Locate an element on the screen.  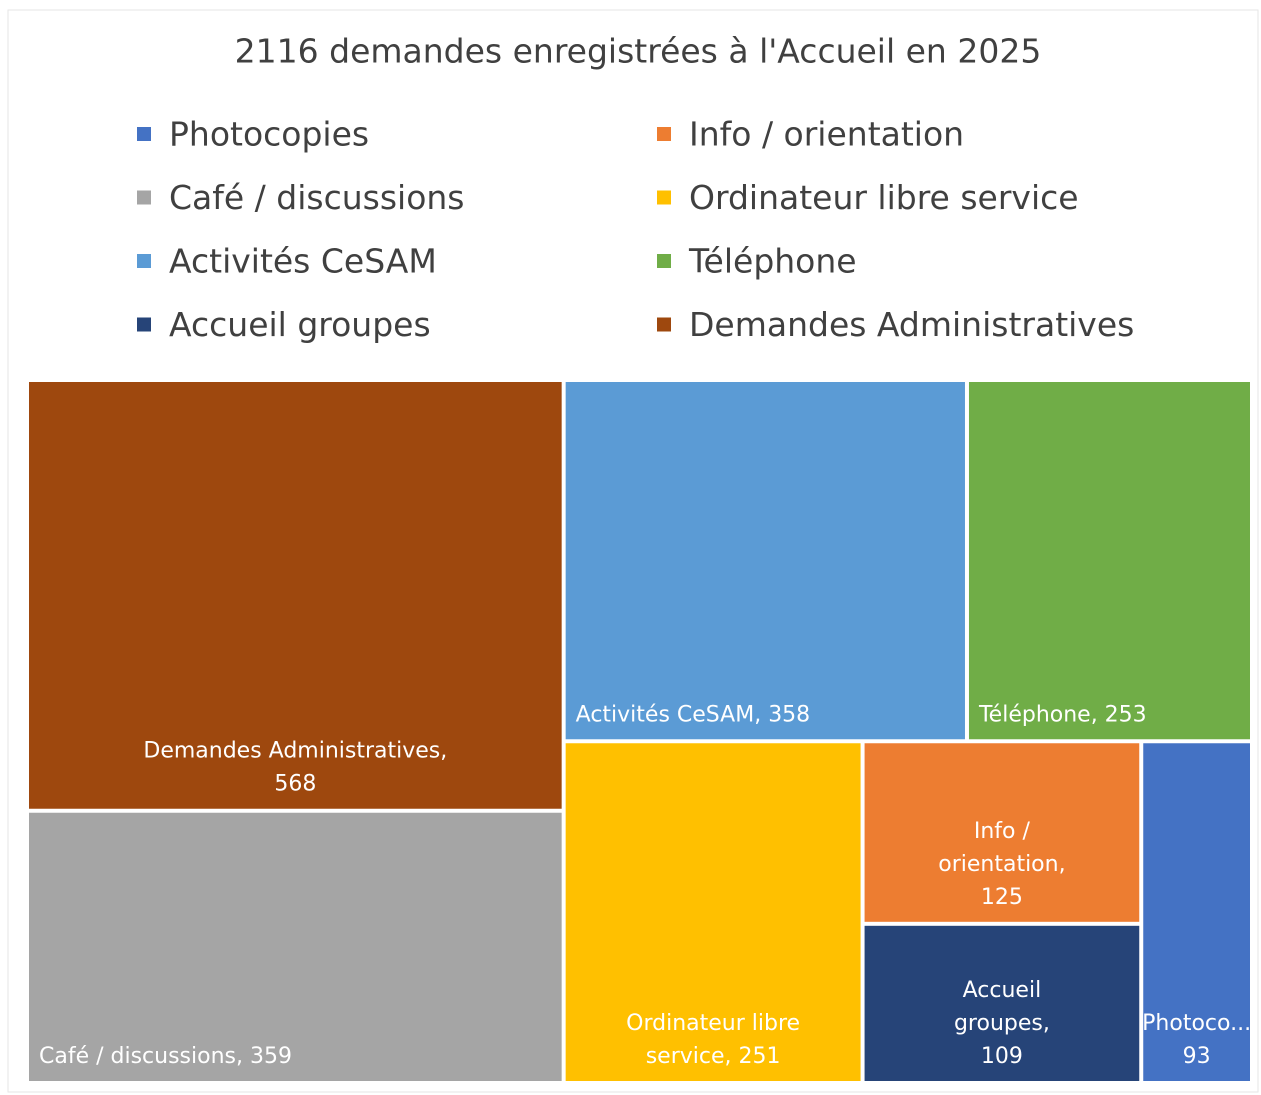
legend-label: Activités CeSAM is located at coordinates (303, 261).